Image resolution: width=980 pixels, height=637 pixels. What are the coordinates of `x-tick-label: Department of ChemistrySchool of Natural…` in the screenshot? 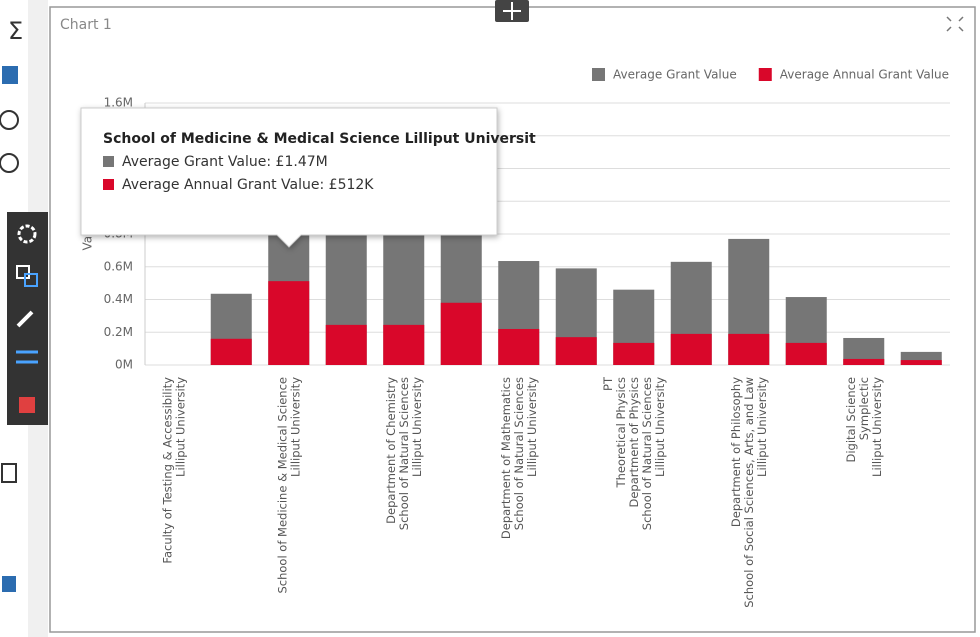 It's located at (403, 453).